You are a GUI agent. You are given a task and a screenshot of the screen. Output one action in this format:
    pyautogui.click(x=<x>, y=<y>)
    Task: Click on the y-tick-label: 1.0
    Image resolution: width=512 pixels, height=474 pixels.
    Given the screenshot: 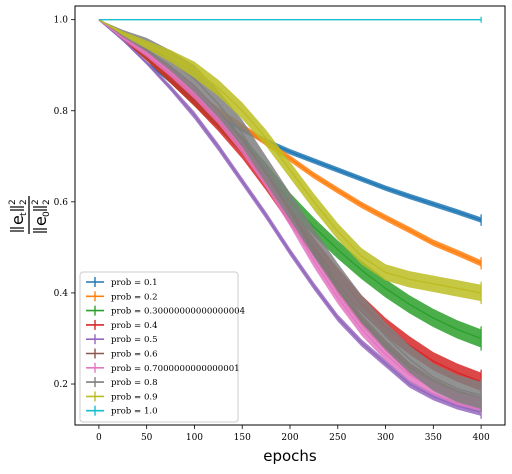 What is the action you would take?
    pyautogui.click(x=61, y=21)
    